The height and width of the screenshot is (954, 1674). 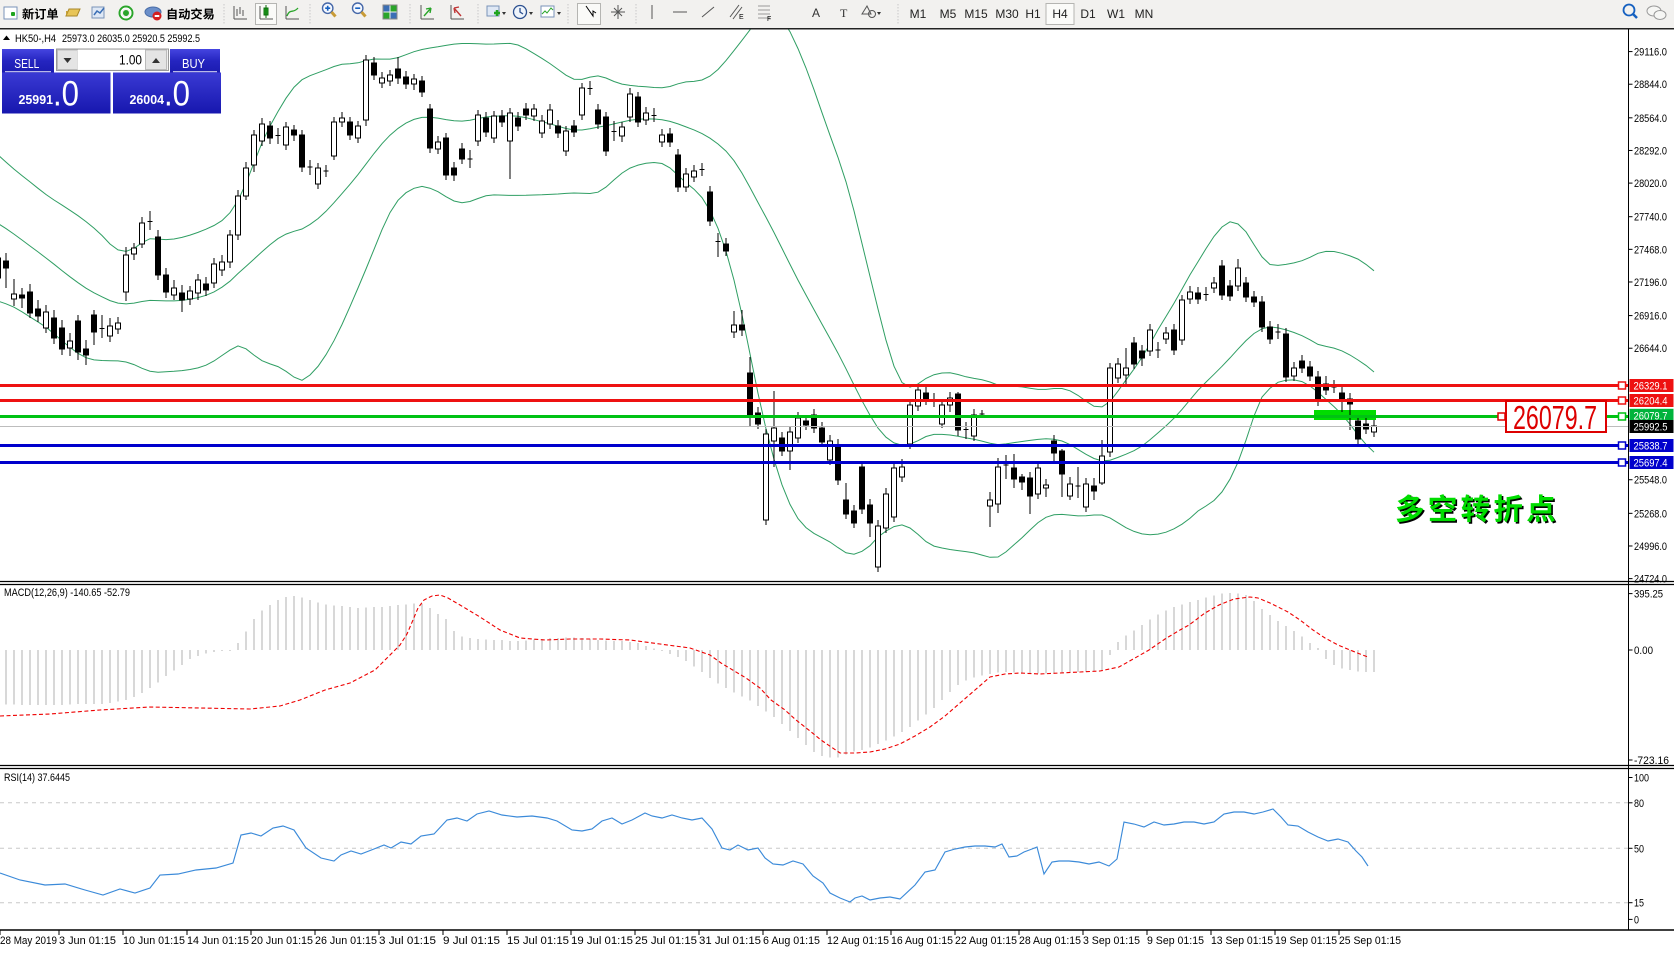 I want to click on svg-text: MN, so click(x=1144, y=14).